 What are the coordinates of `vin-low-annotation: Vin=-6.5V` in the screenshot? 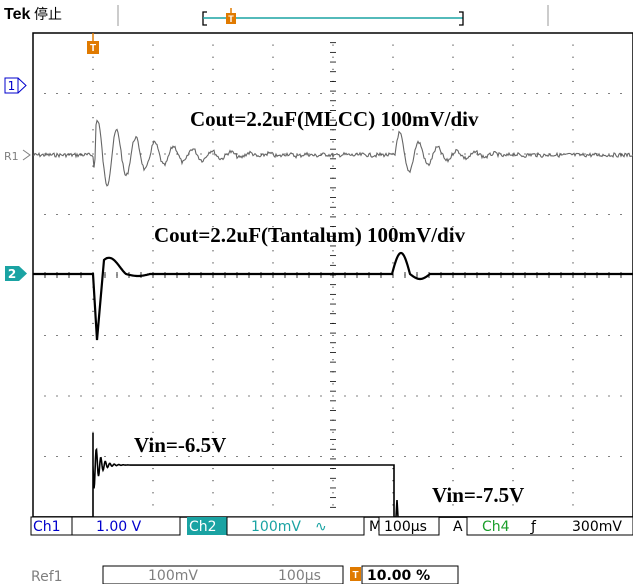 It's located at (180, 445).